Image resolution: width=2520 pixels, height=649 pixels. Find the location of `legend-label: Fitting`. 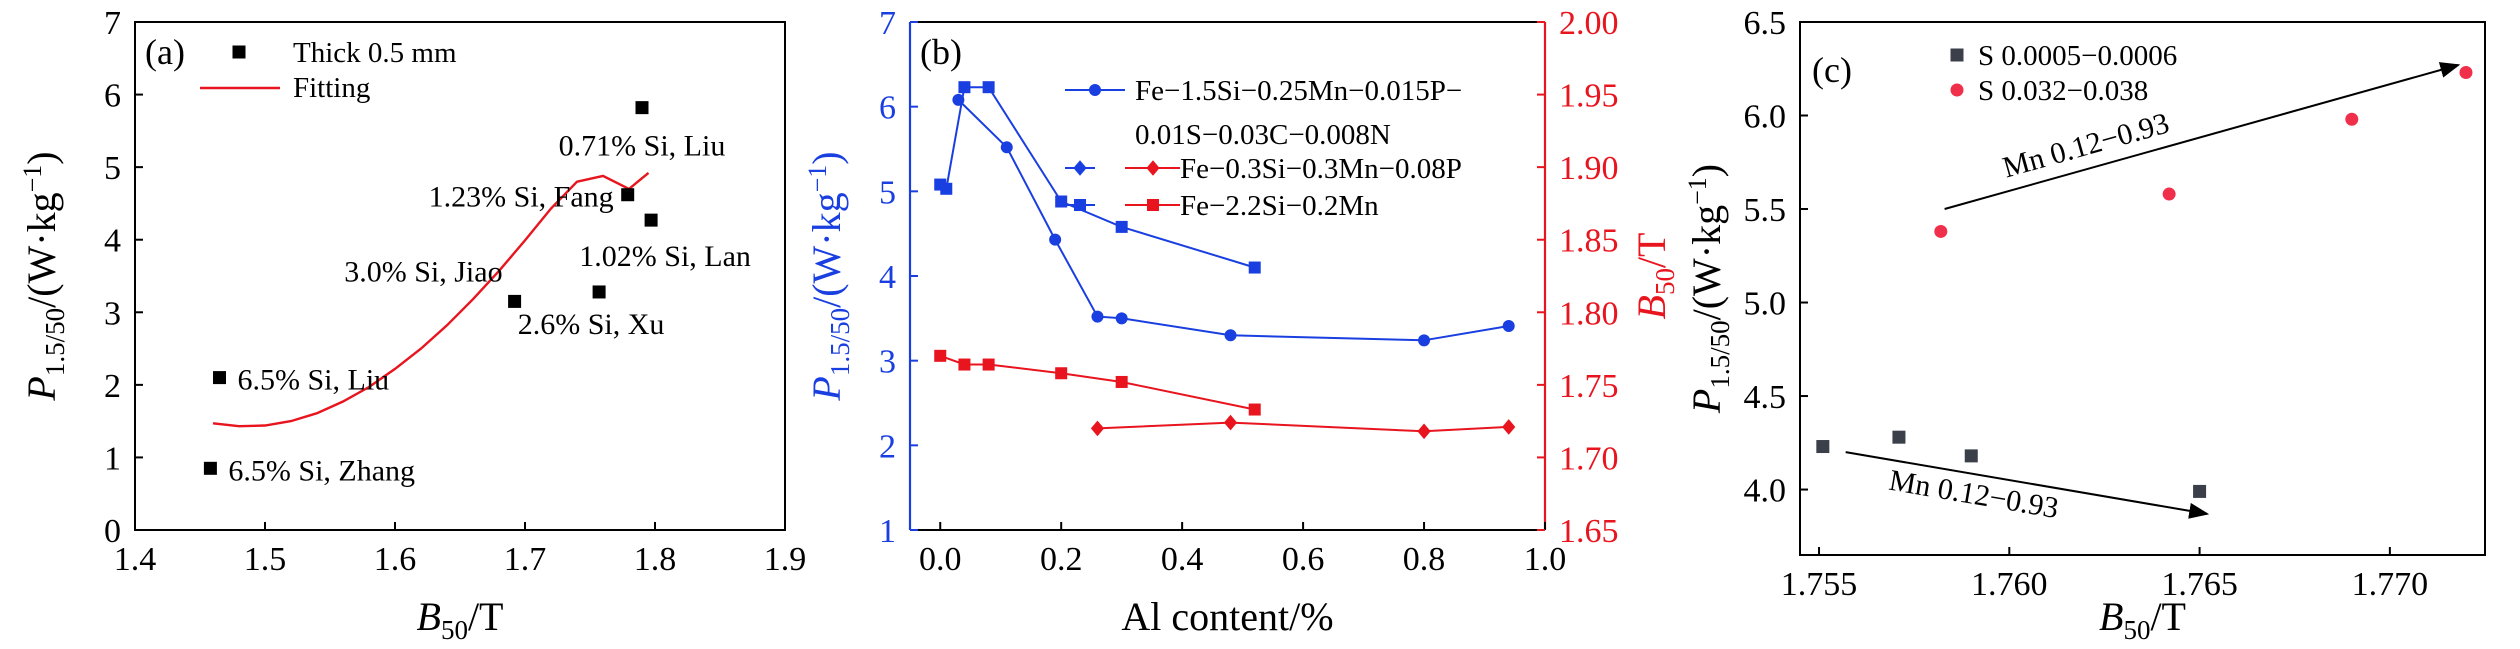

legend-label: Fitting is located at coordinates (331, 88).